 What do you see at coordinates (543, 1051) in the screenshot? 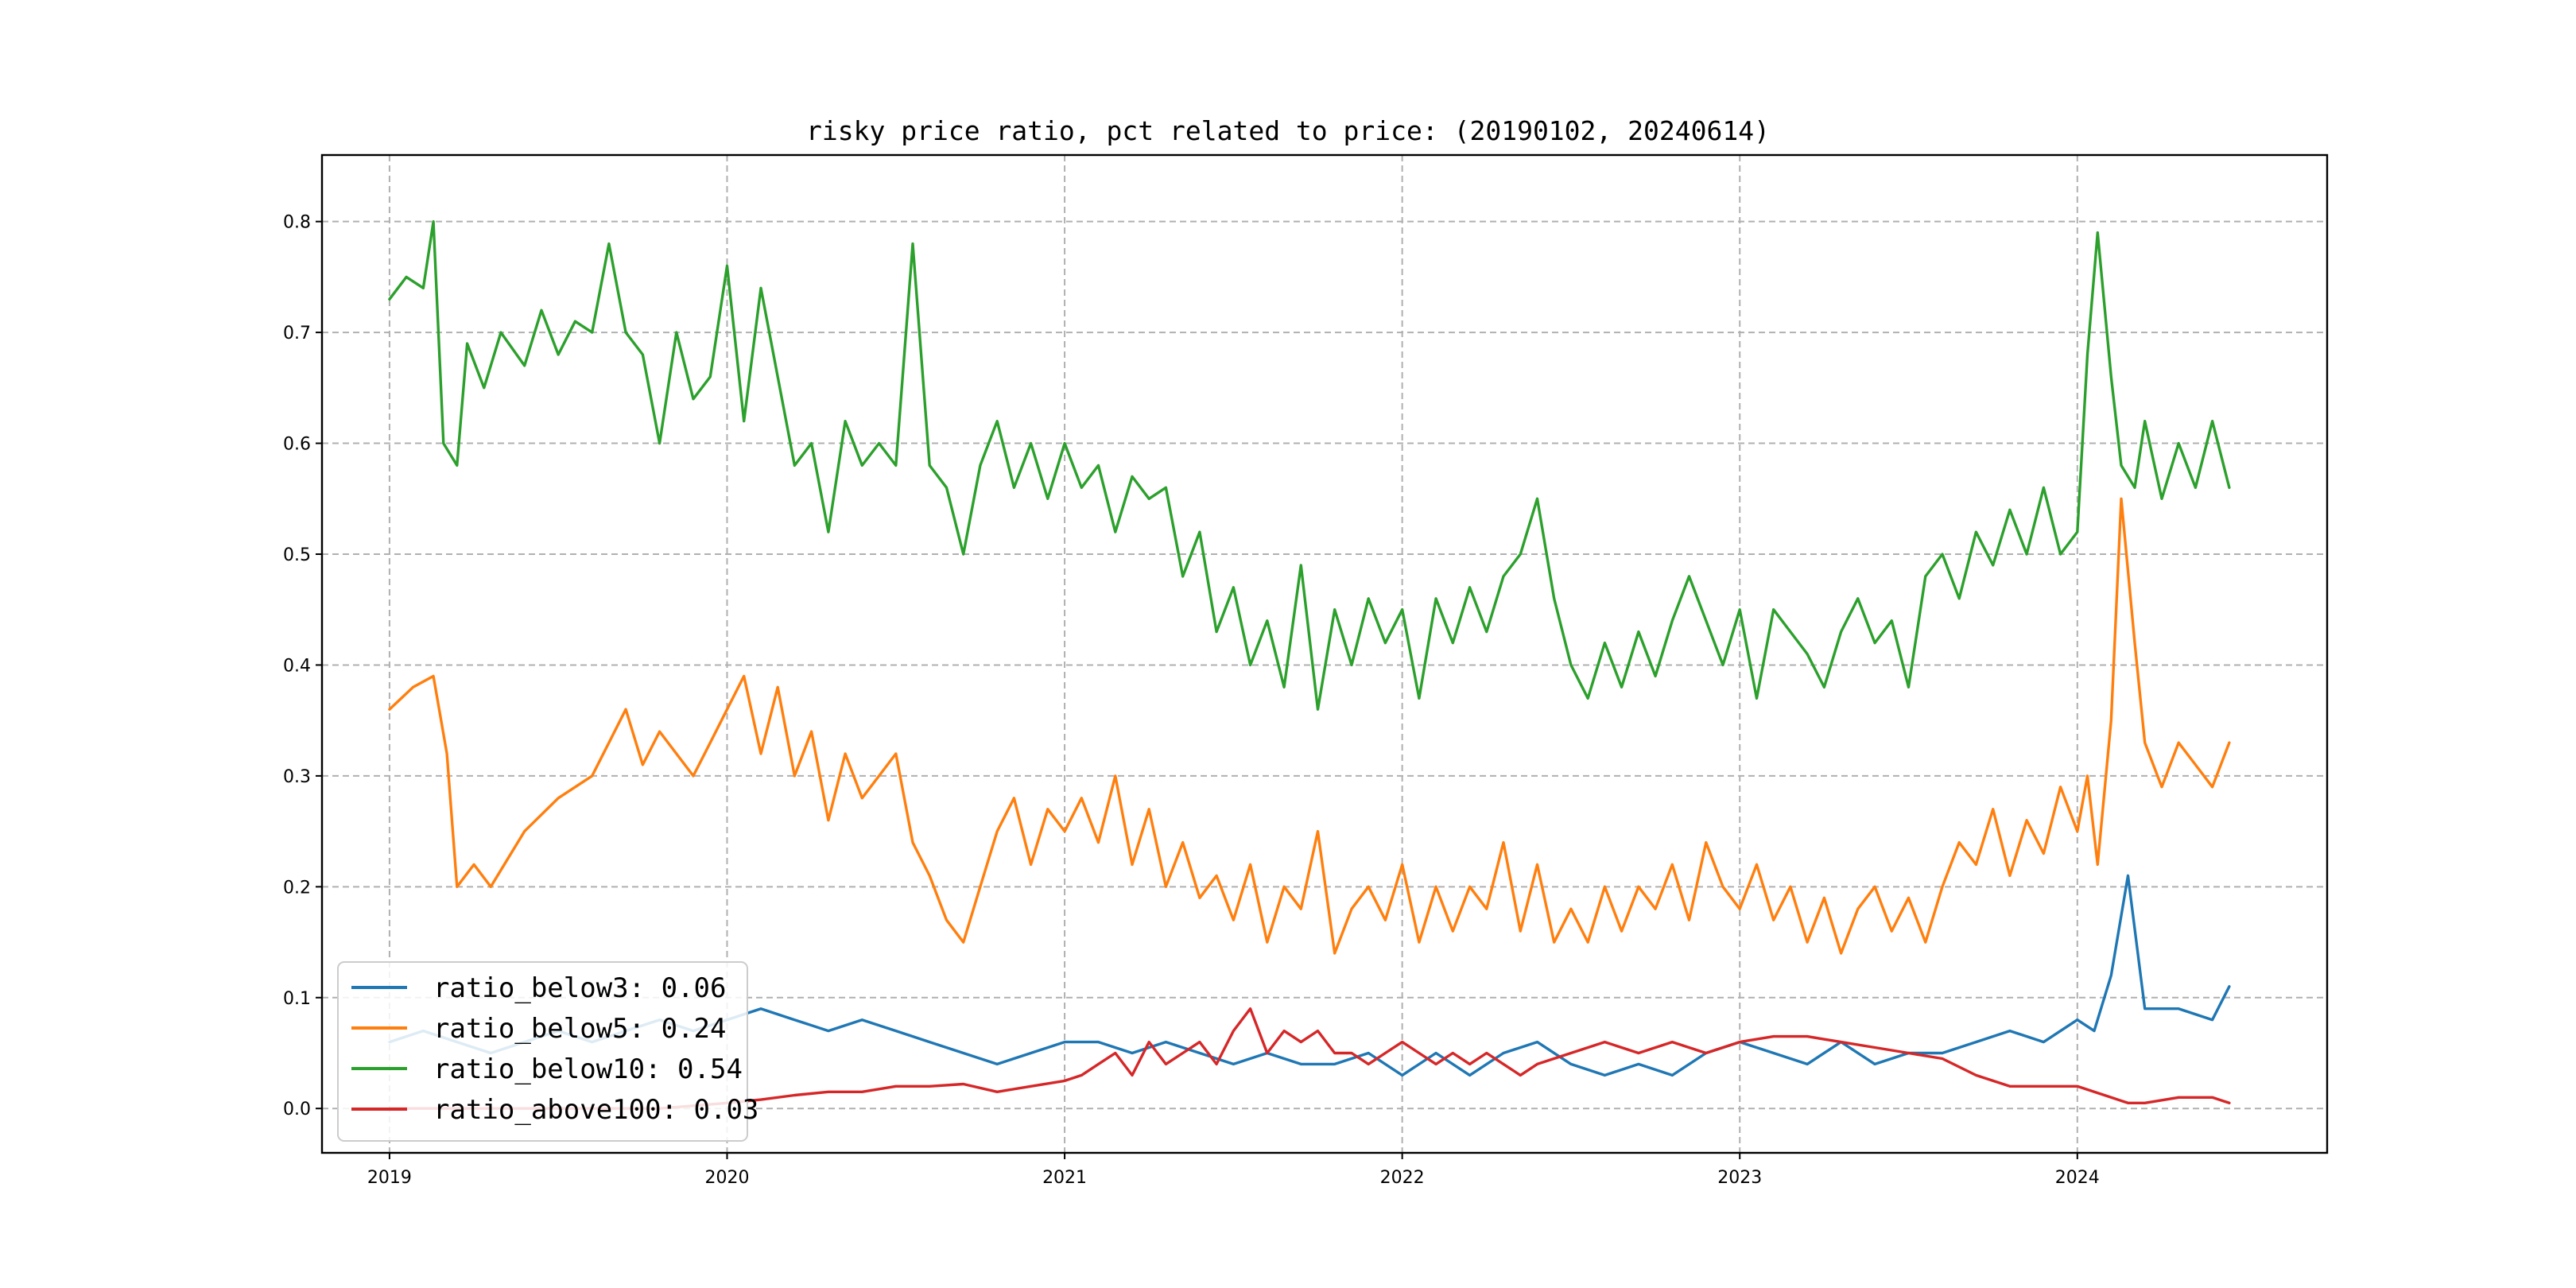
I see `legend-box` at bounding box center [543, 1051].